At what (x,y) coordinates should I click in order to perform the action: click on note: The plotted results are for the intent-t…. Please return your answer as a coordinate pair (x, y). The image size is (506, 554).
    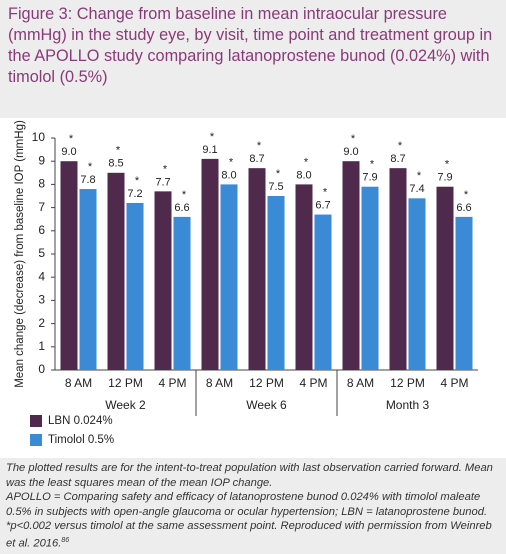
    Looking at the image, I should click on (249, 475).